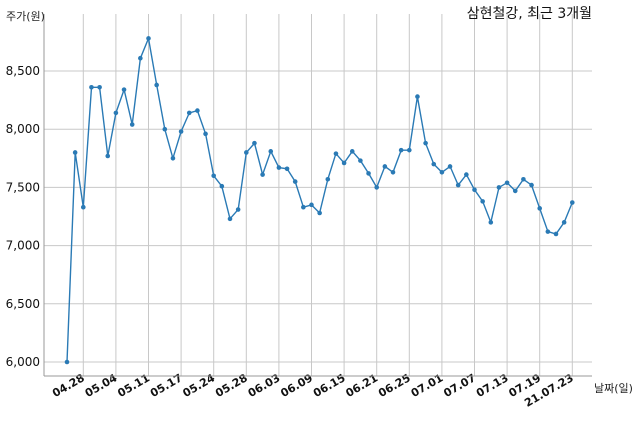 The width and height of the screenshot is (640, 423). Describe the element at coordinates (23, 304) in the screenshot. I see `y-tick-label: 6,500` at that location.